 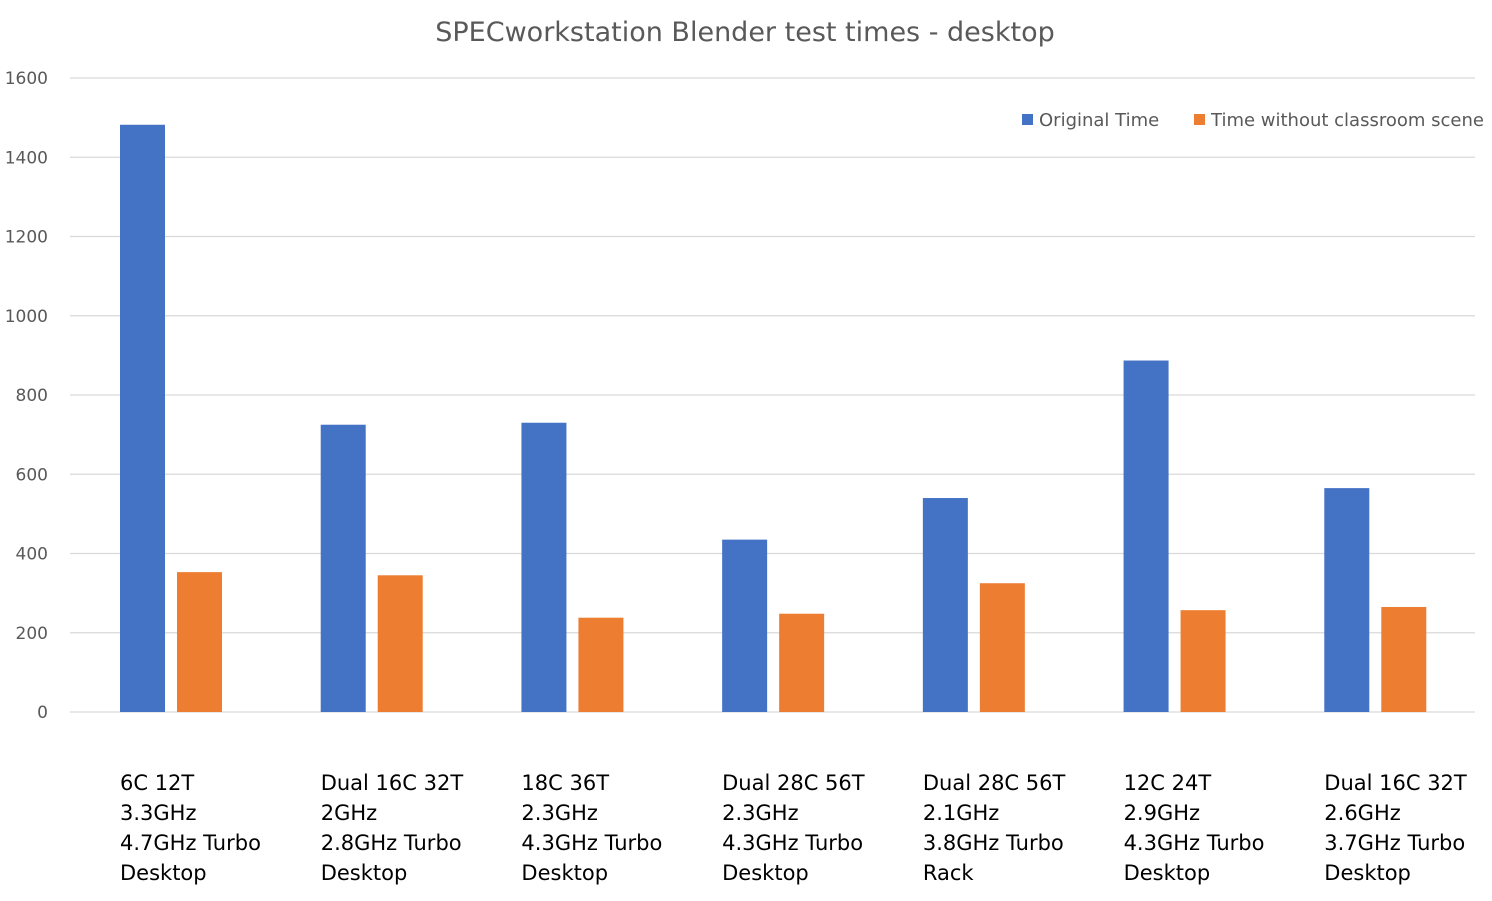 What do you see at coordinates (1194, 828) in the screenshot?
I see `x-category-label: 12C 24T 2.9GHz 4.3GHz Turbo Desktop` at bounding box center [1194, 828].